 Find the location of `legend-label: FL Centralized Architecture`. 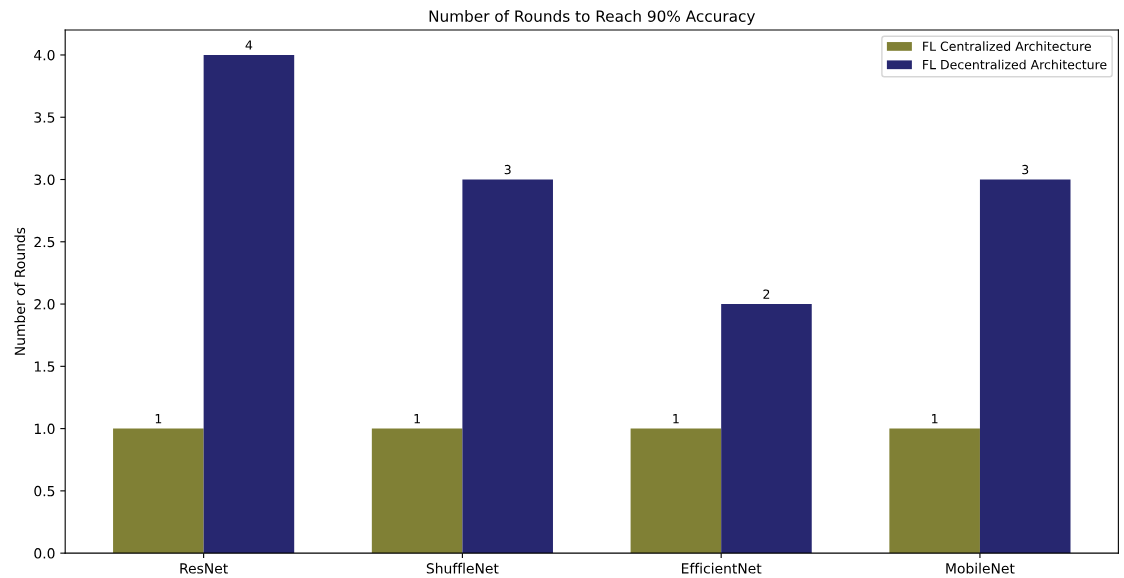

legend-label: FL Centralized Architecture is located at coordinates (1007, 46).